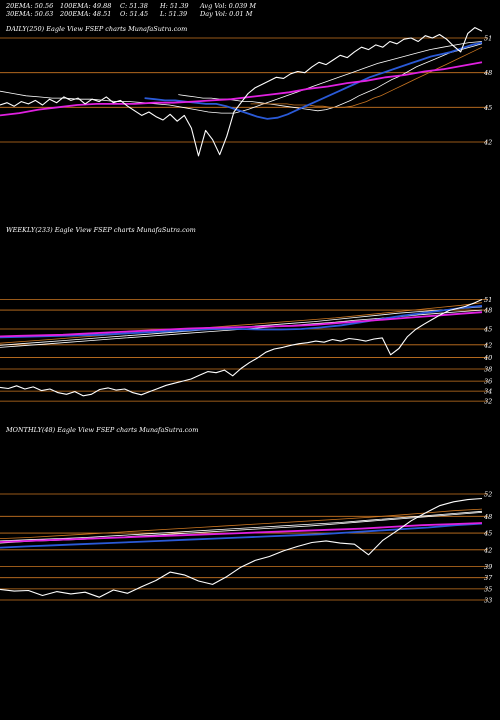  What do you see at coordinates (173, 14) in the screenshot?
I see `stat-low: L: 51.39` at bounding box center [173, 14].